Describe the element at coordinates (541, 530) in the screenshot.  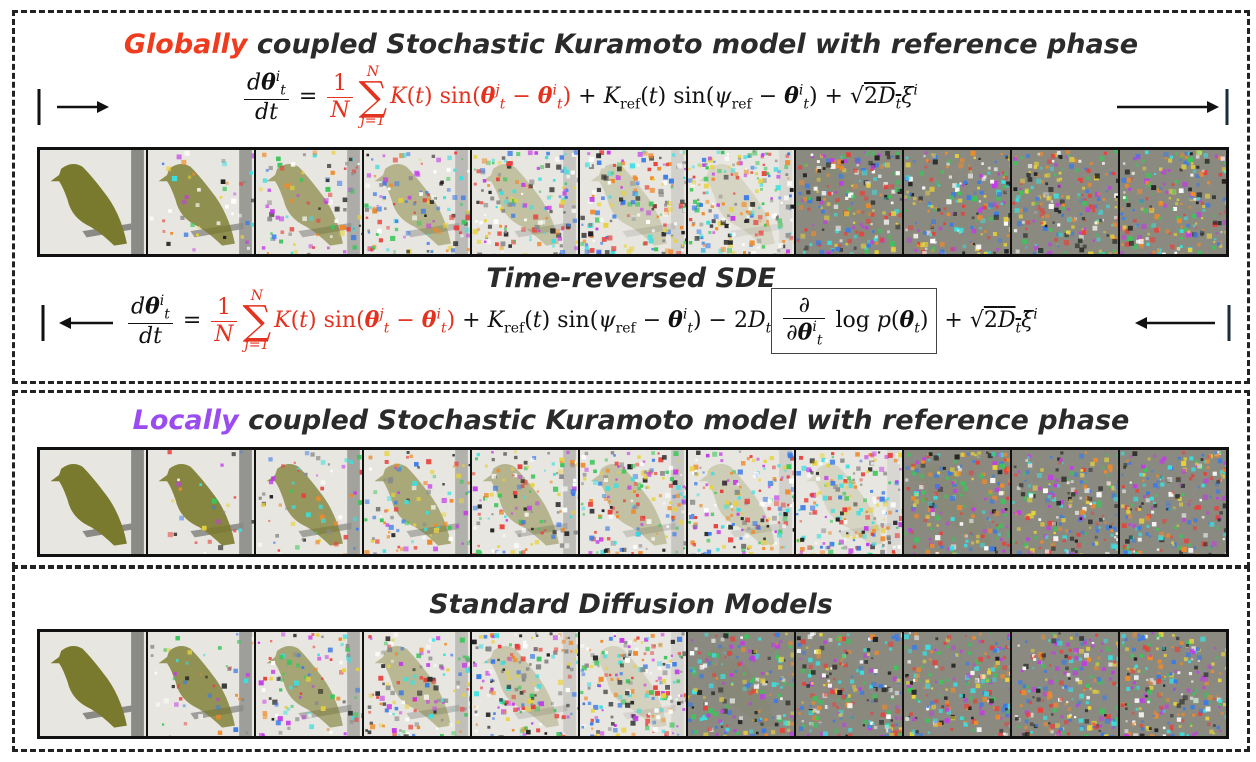
I see `branch-shape` at that location.